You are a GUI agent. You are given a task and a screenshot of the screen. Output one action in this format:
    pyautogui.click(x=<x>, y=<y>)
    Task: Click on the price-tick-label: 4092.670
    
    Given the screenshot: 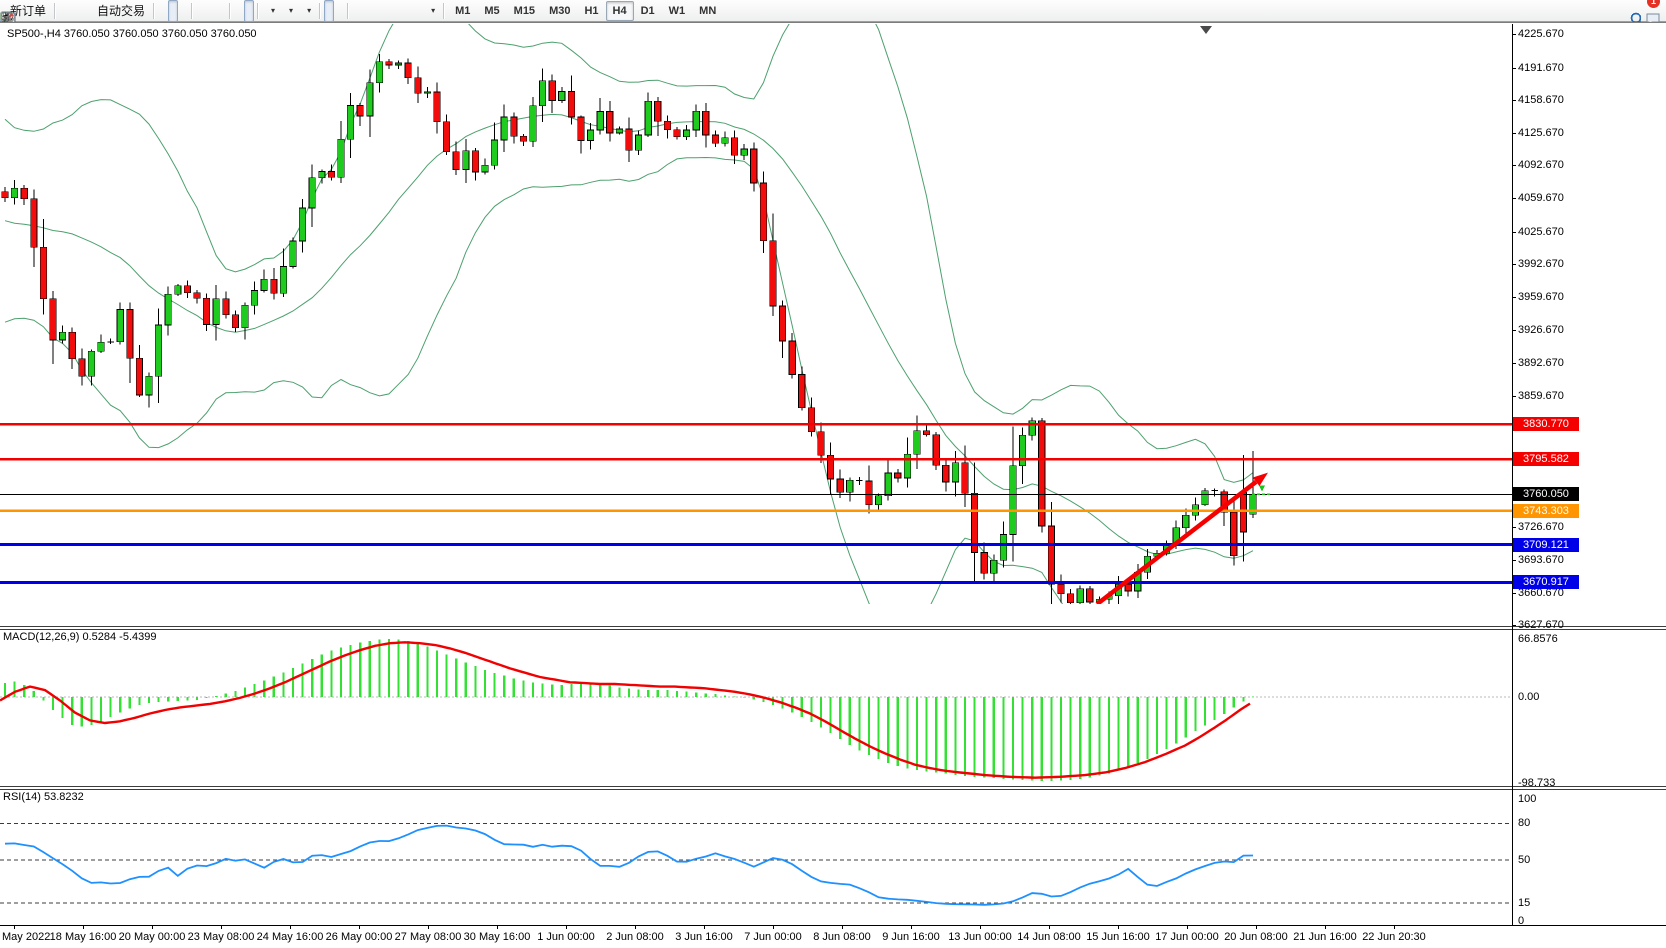 What is the action you would take?
    pyautogui.click(x=1541, y=165)
    